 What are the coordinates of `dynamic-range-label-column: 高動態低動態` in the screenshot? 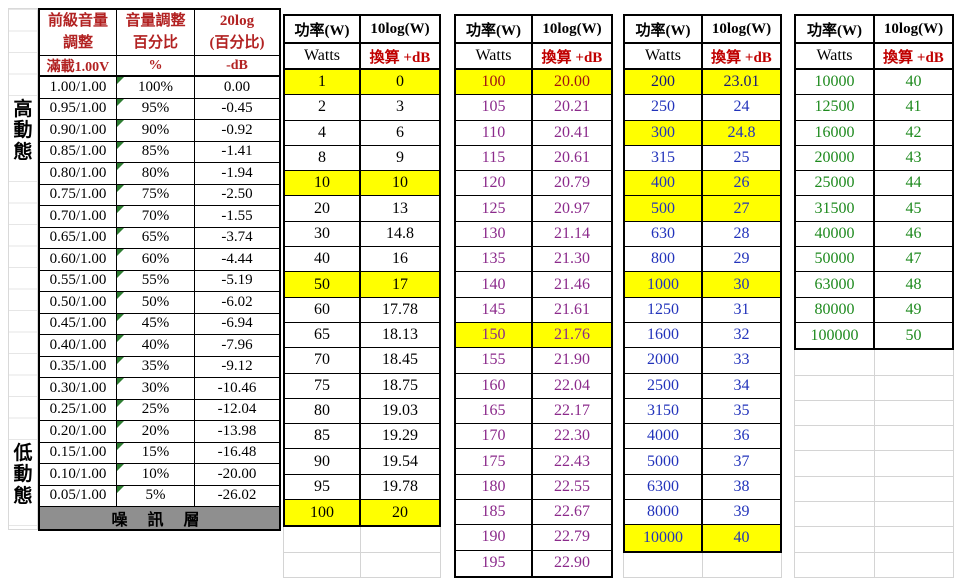 It's located at (23, 269).